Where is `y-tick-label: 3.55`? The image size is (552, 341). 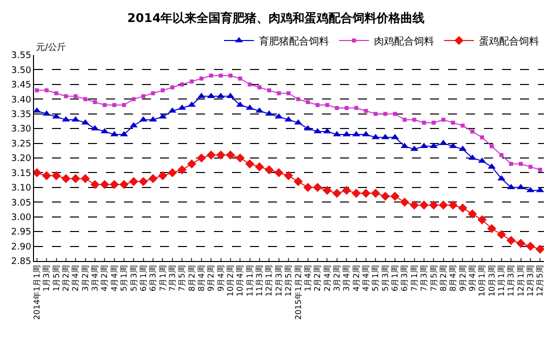
y-tick-label: 3.55 is located at coordinates (21, 56).